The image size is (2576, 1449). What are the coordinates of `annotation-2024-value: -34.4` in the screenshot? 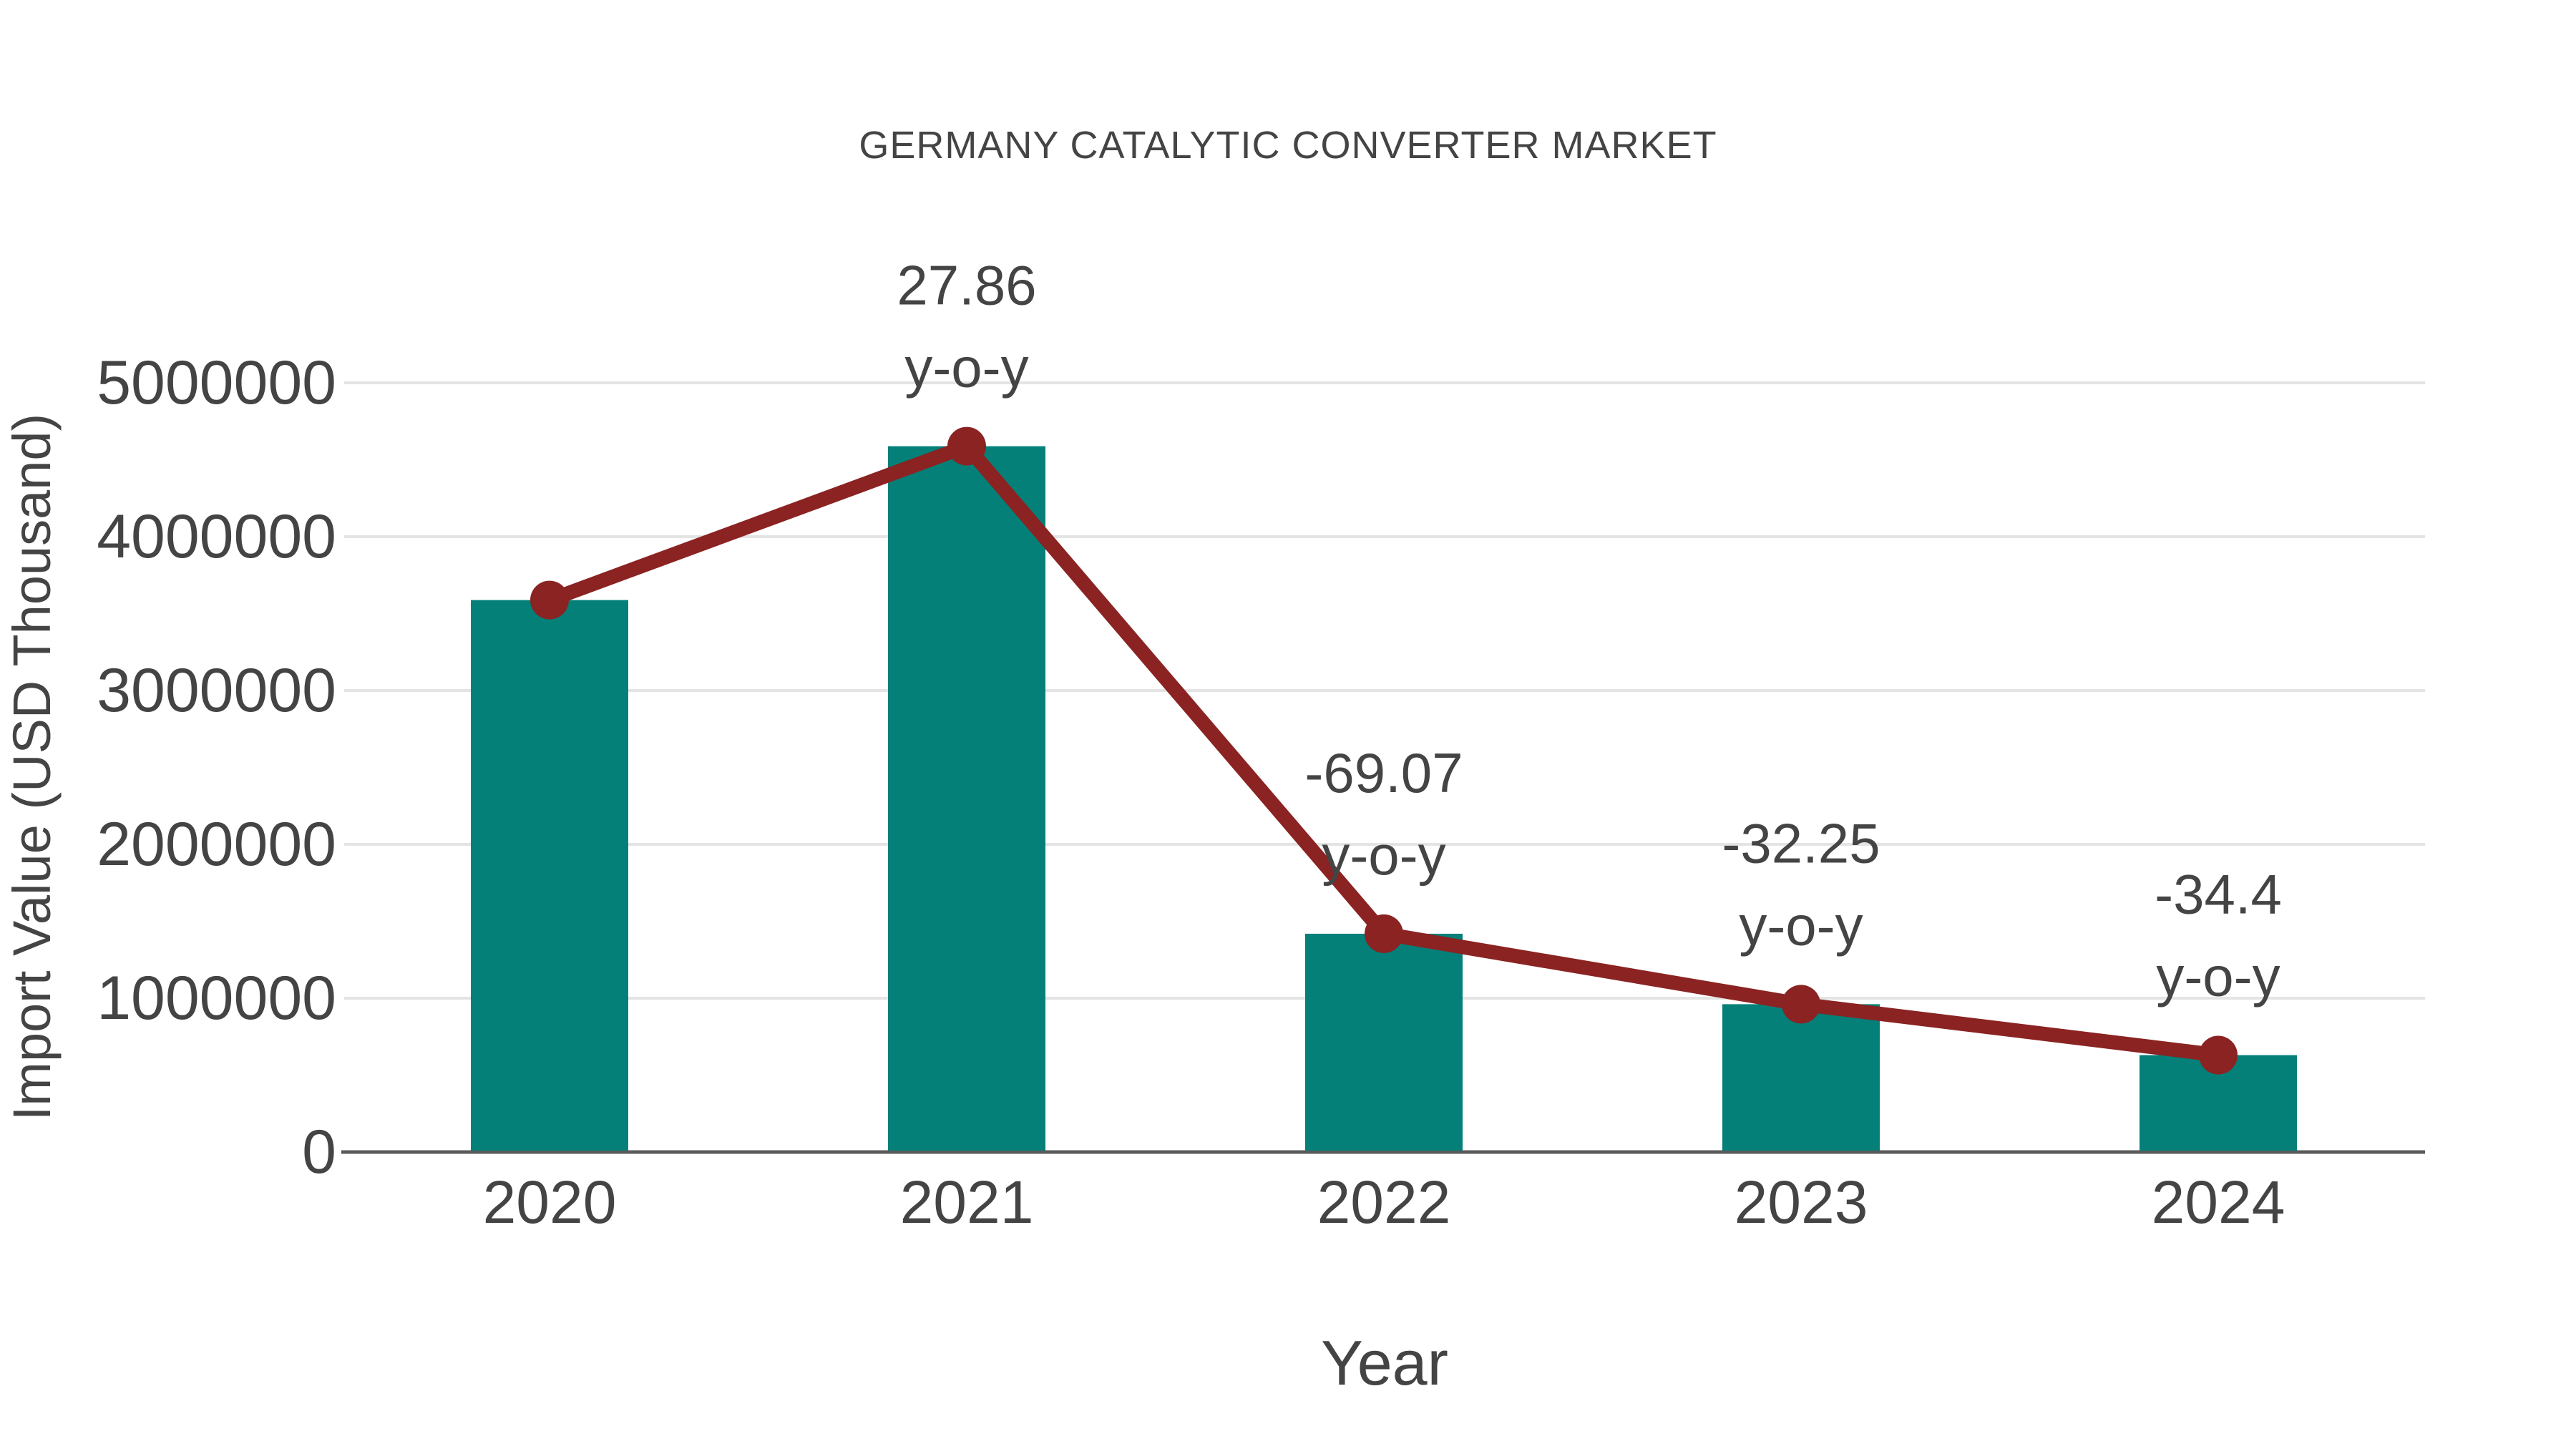 It's located at (2218, 894).